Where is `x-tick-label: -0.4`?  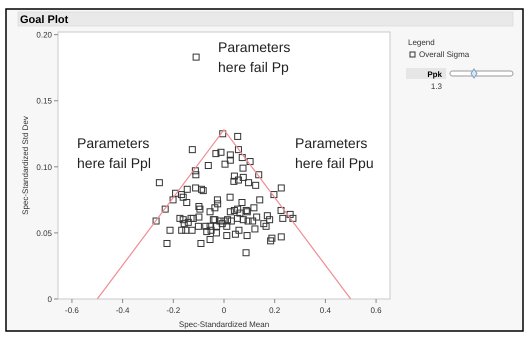
x-tick-label: -0.4 is located at coordinates (123, 310).